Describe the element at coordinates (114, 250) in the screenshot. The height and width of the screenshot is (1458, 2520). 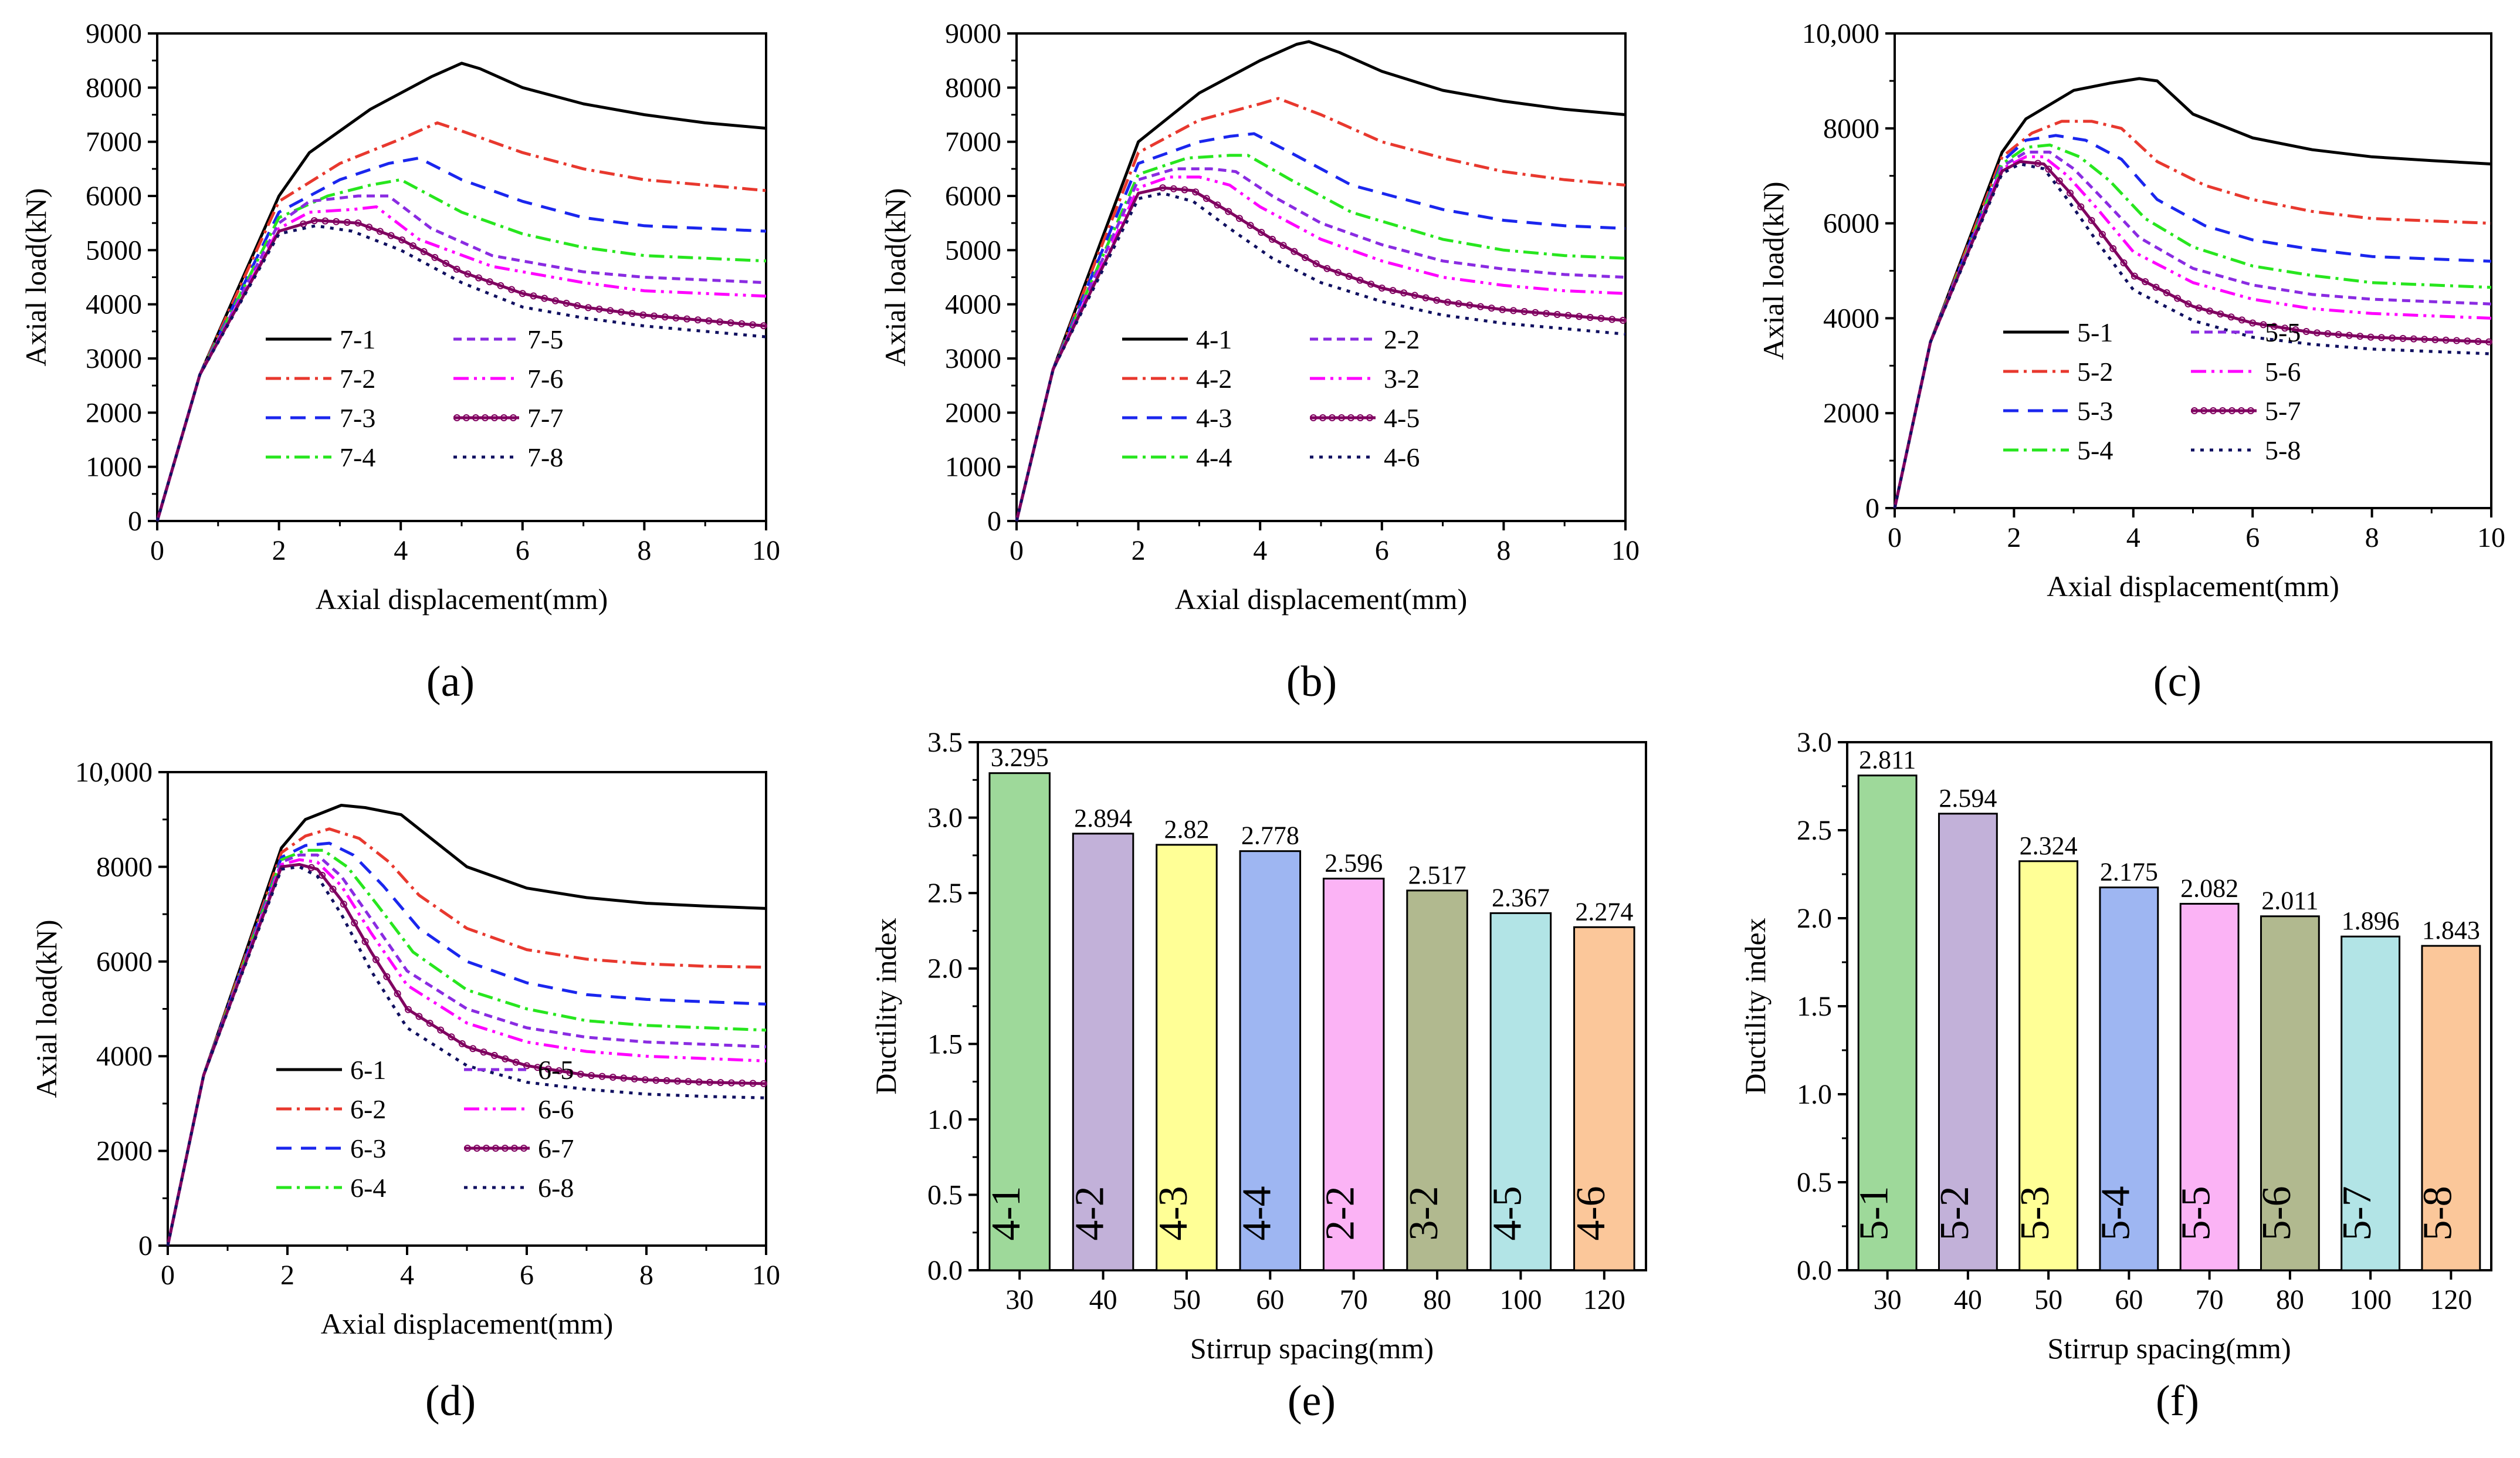
I see `y-tick-label: 5000` at that location.